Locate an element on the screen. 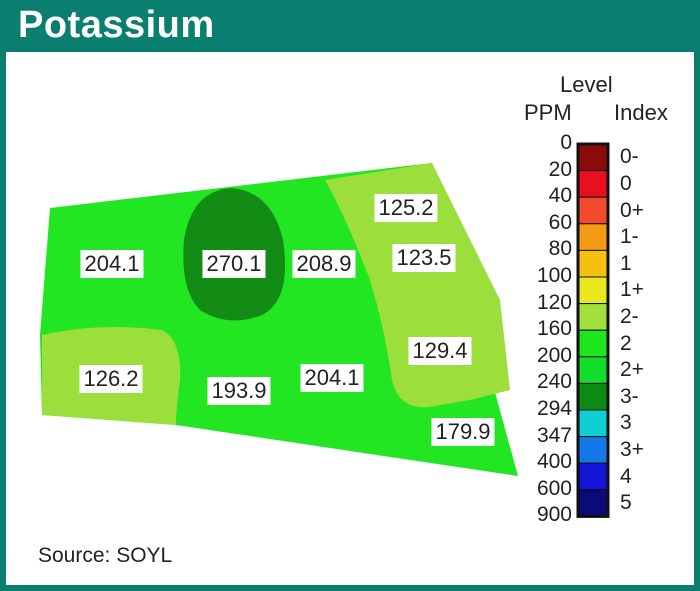 Image resolution: width=700 pixels, height=591 pixels. legend-ppm-label: 80 is located at coordinates (560, 249).